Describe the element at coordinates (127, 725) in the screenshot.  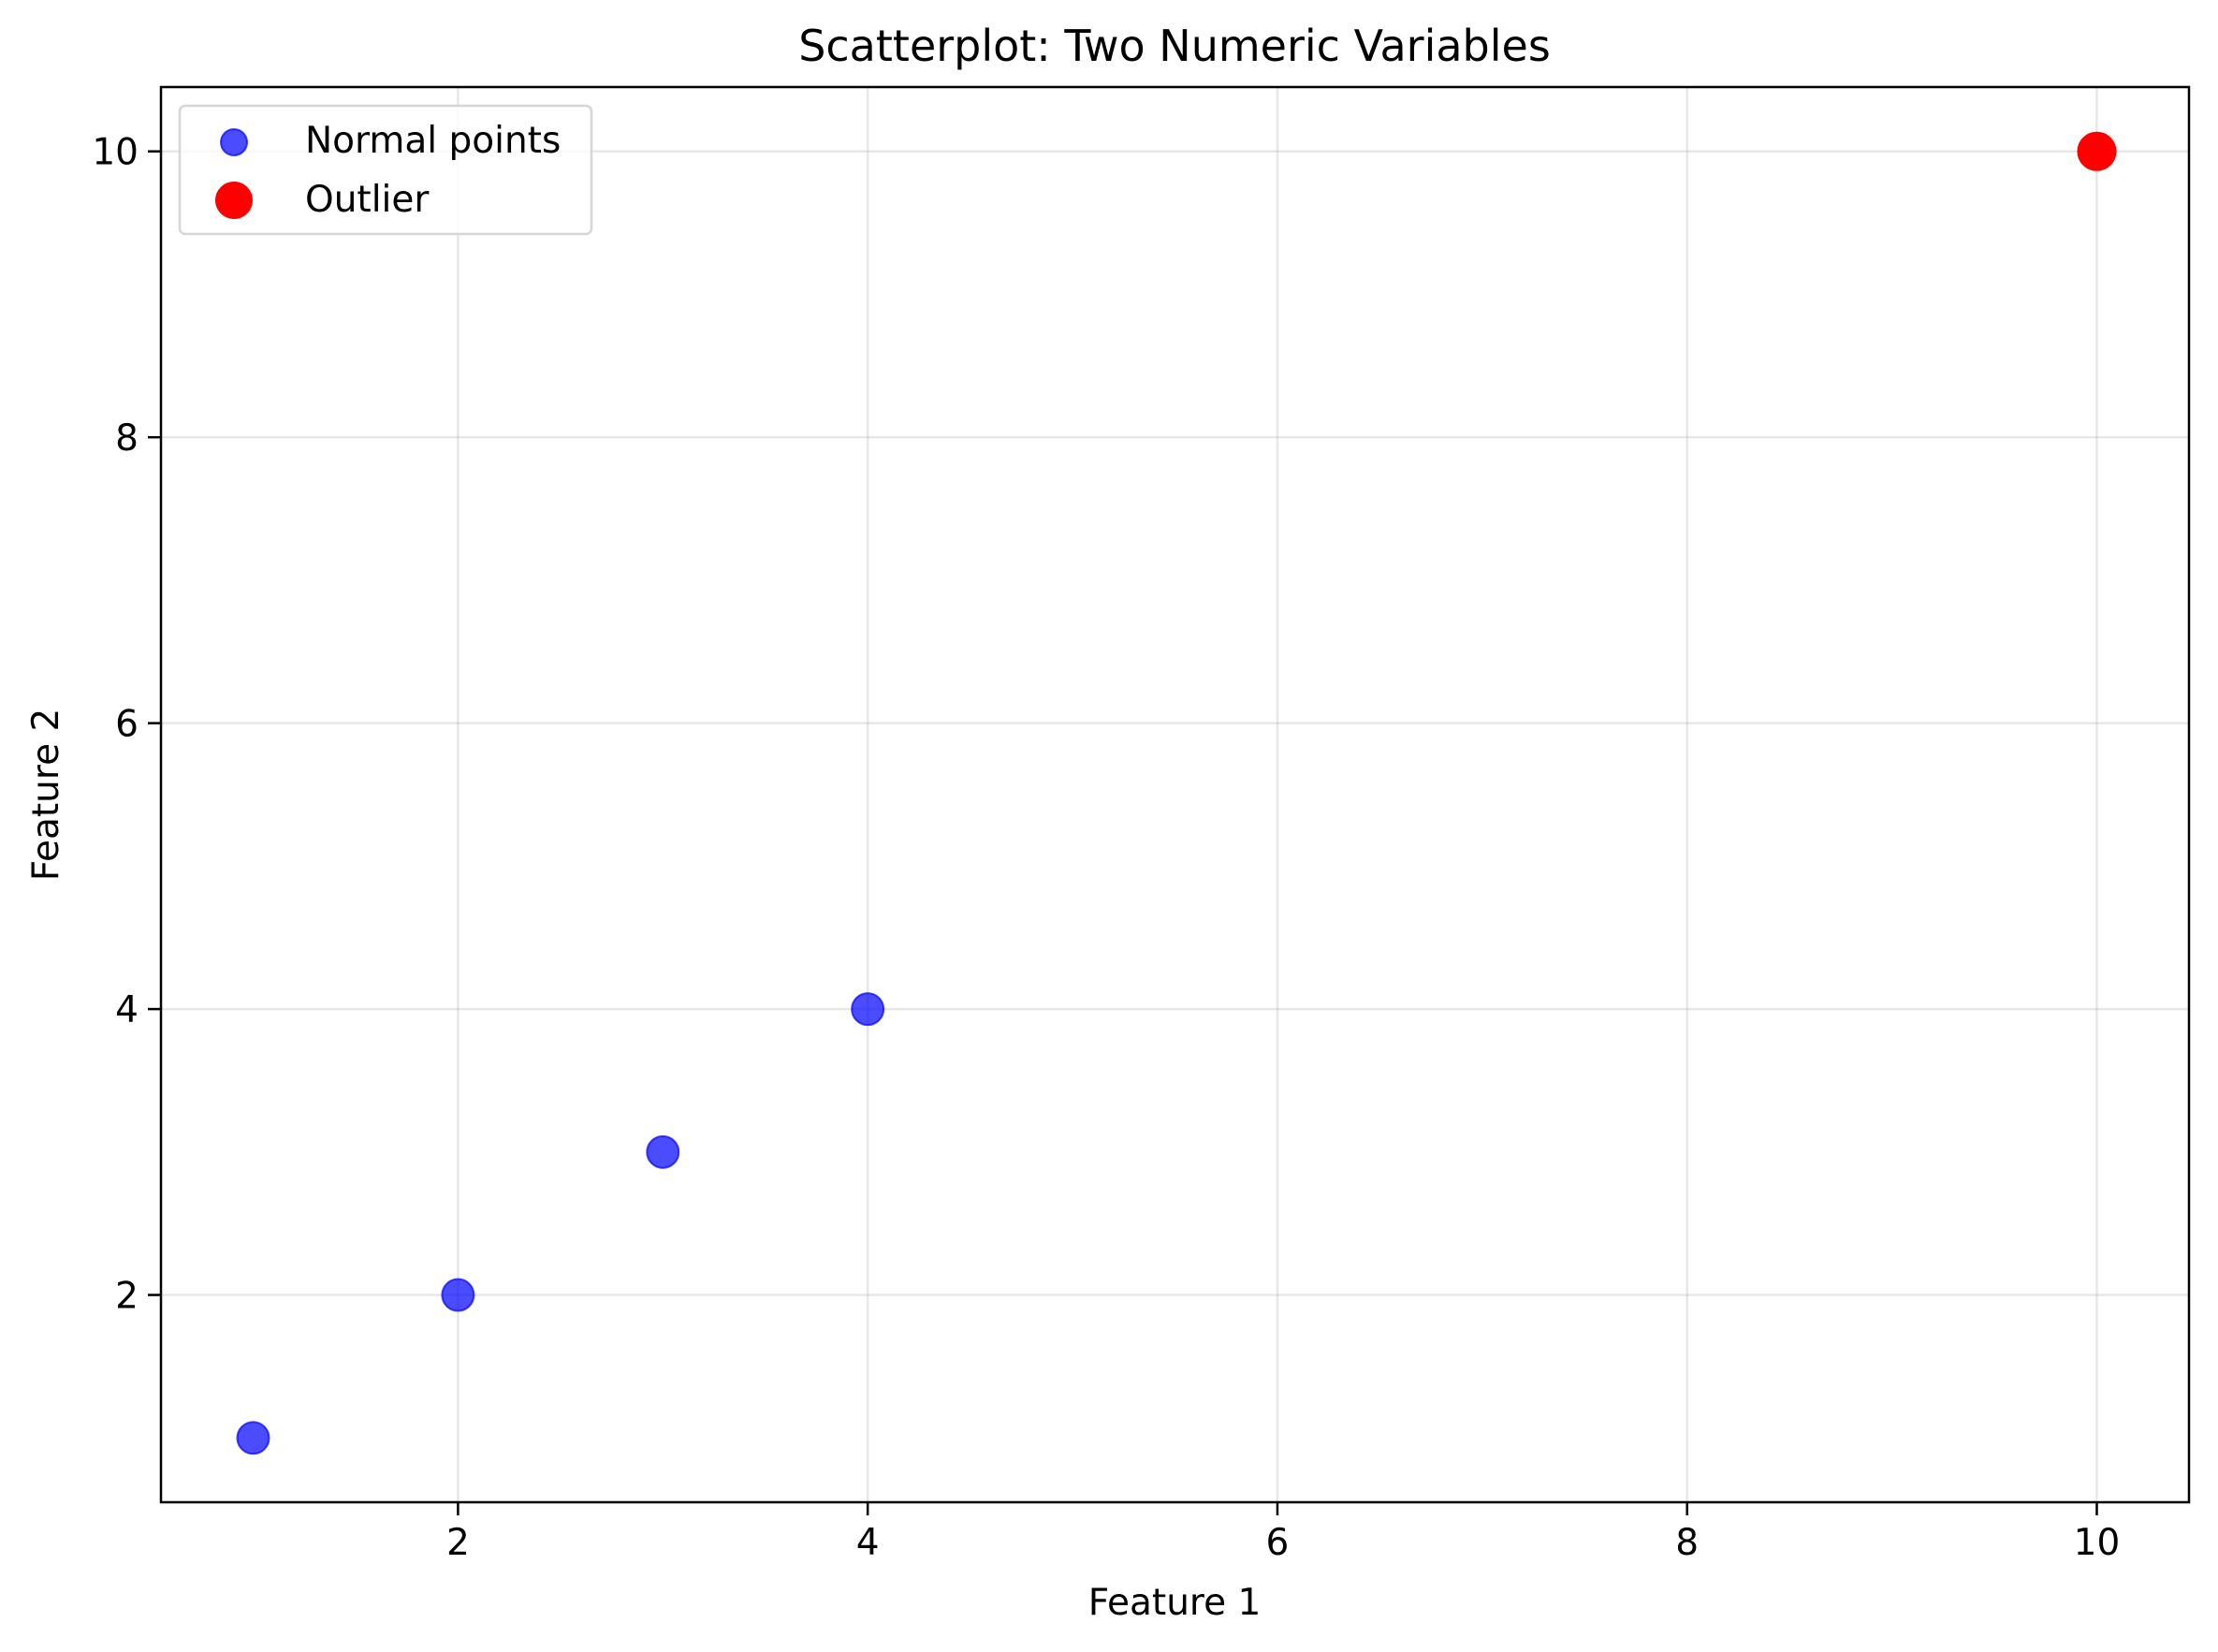
I see `y-tick-label: 6` at that location.